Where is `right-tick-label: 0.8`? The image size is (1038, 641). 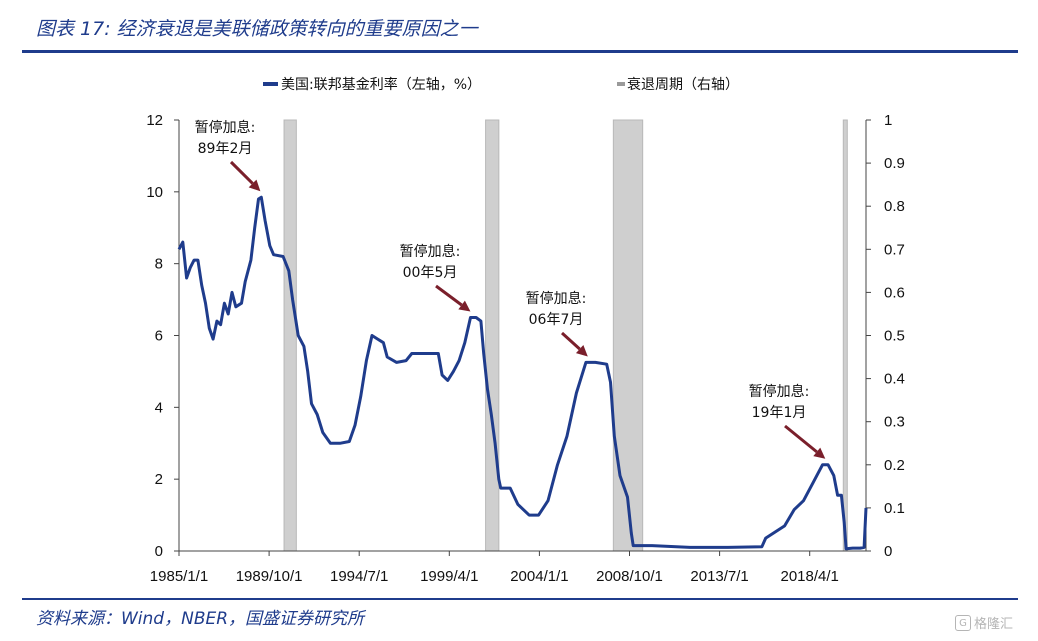
right-tick-label: 0.8 is located at coordinates (894, 206).